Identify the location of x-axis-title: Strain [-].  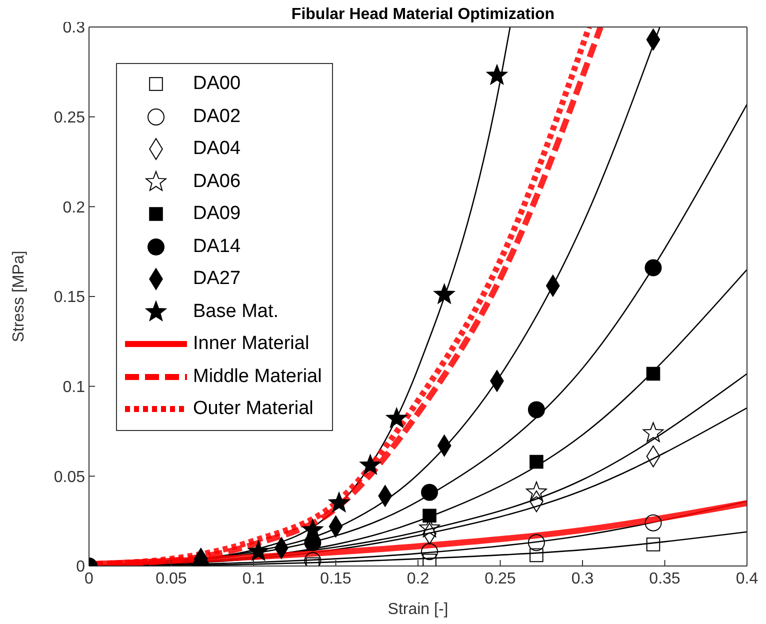
(418, 609).